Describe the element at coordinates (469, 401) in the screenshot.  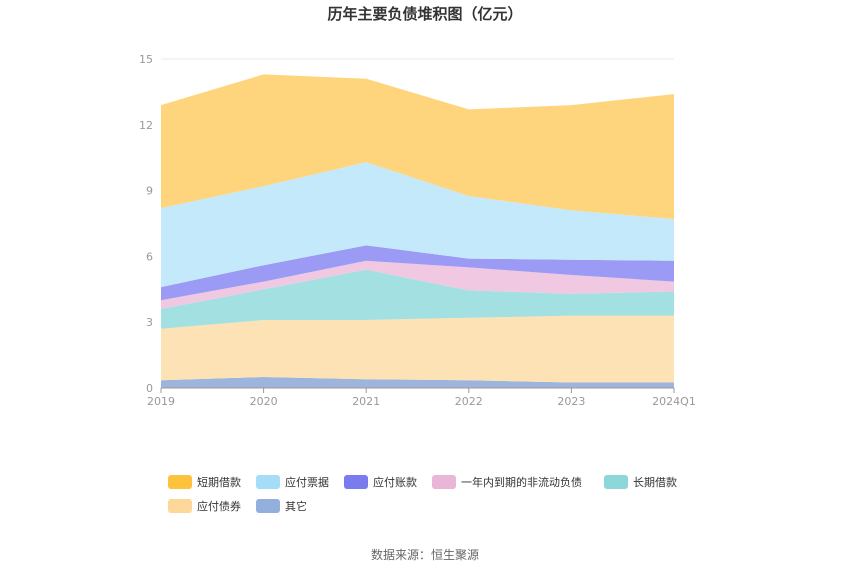
I see `x-tick-label: 2022` at that location.